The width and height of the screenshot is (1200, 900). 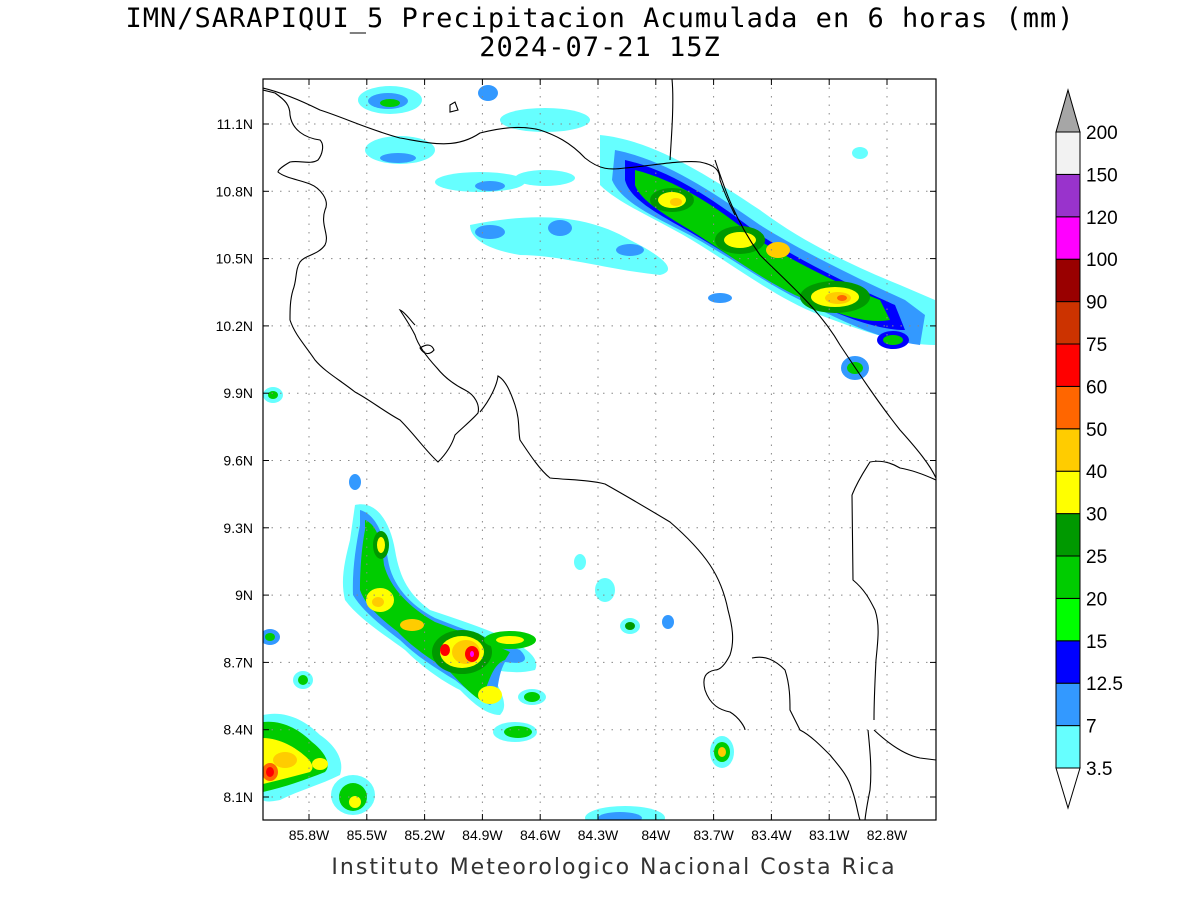 I want to click on colorbar-level-label: 90, so click(x=1096, y=303).